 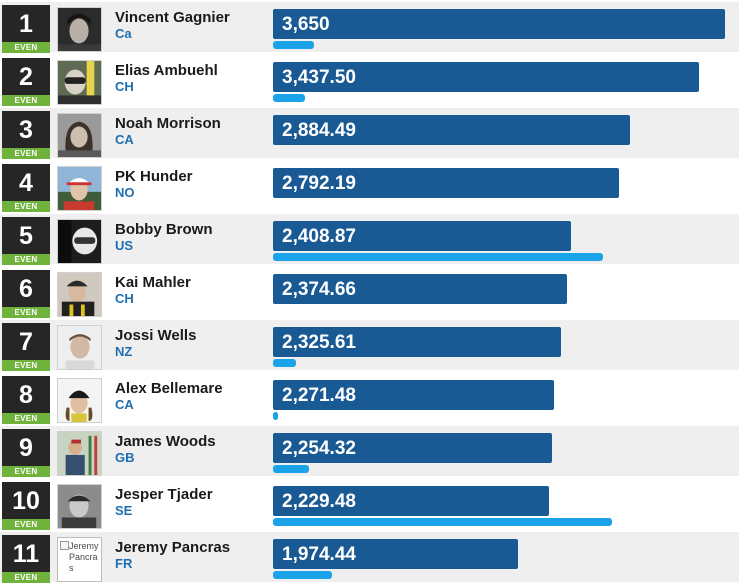 I want to click on score-bar: 2,325.61, so click(x=417, y=342).